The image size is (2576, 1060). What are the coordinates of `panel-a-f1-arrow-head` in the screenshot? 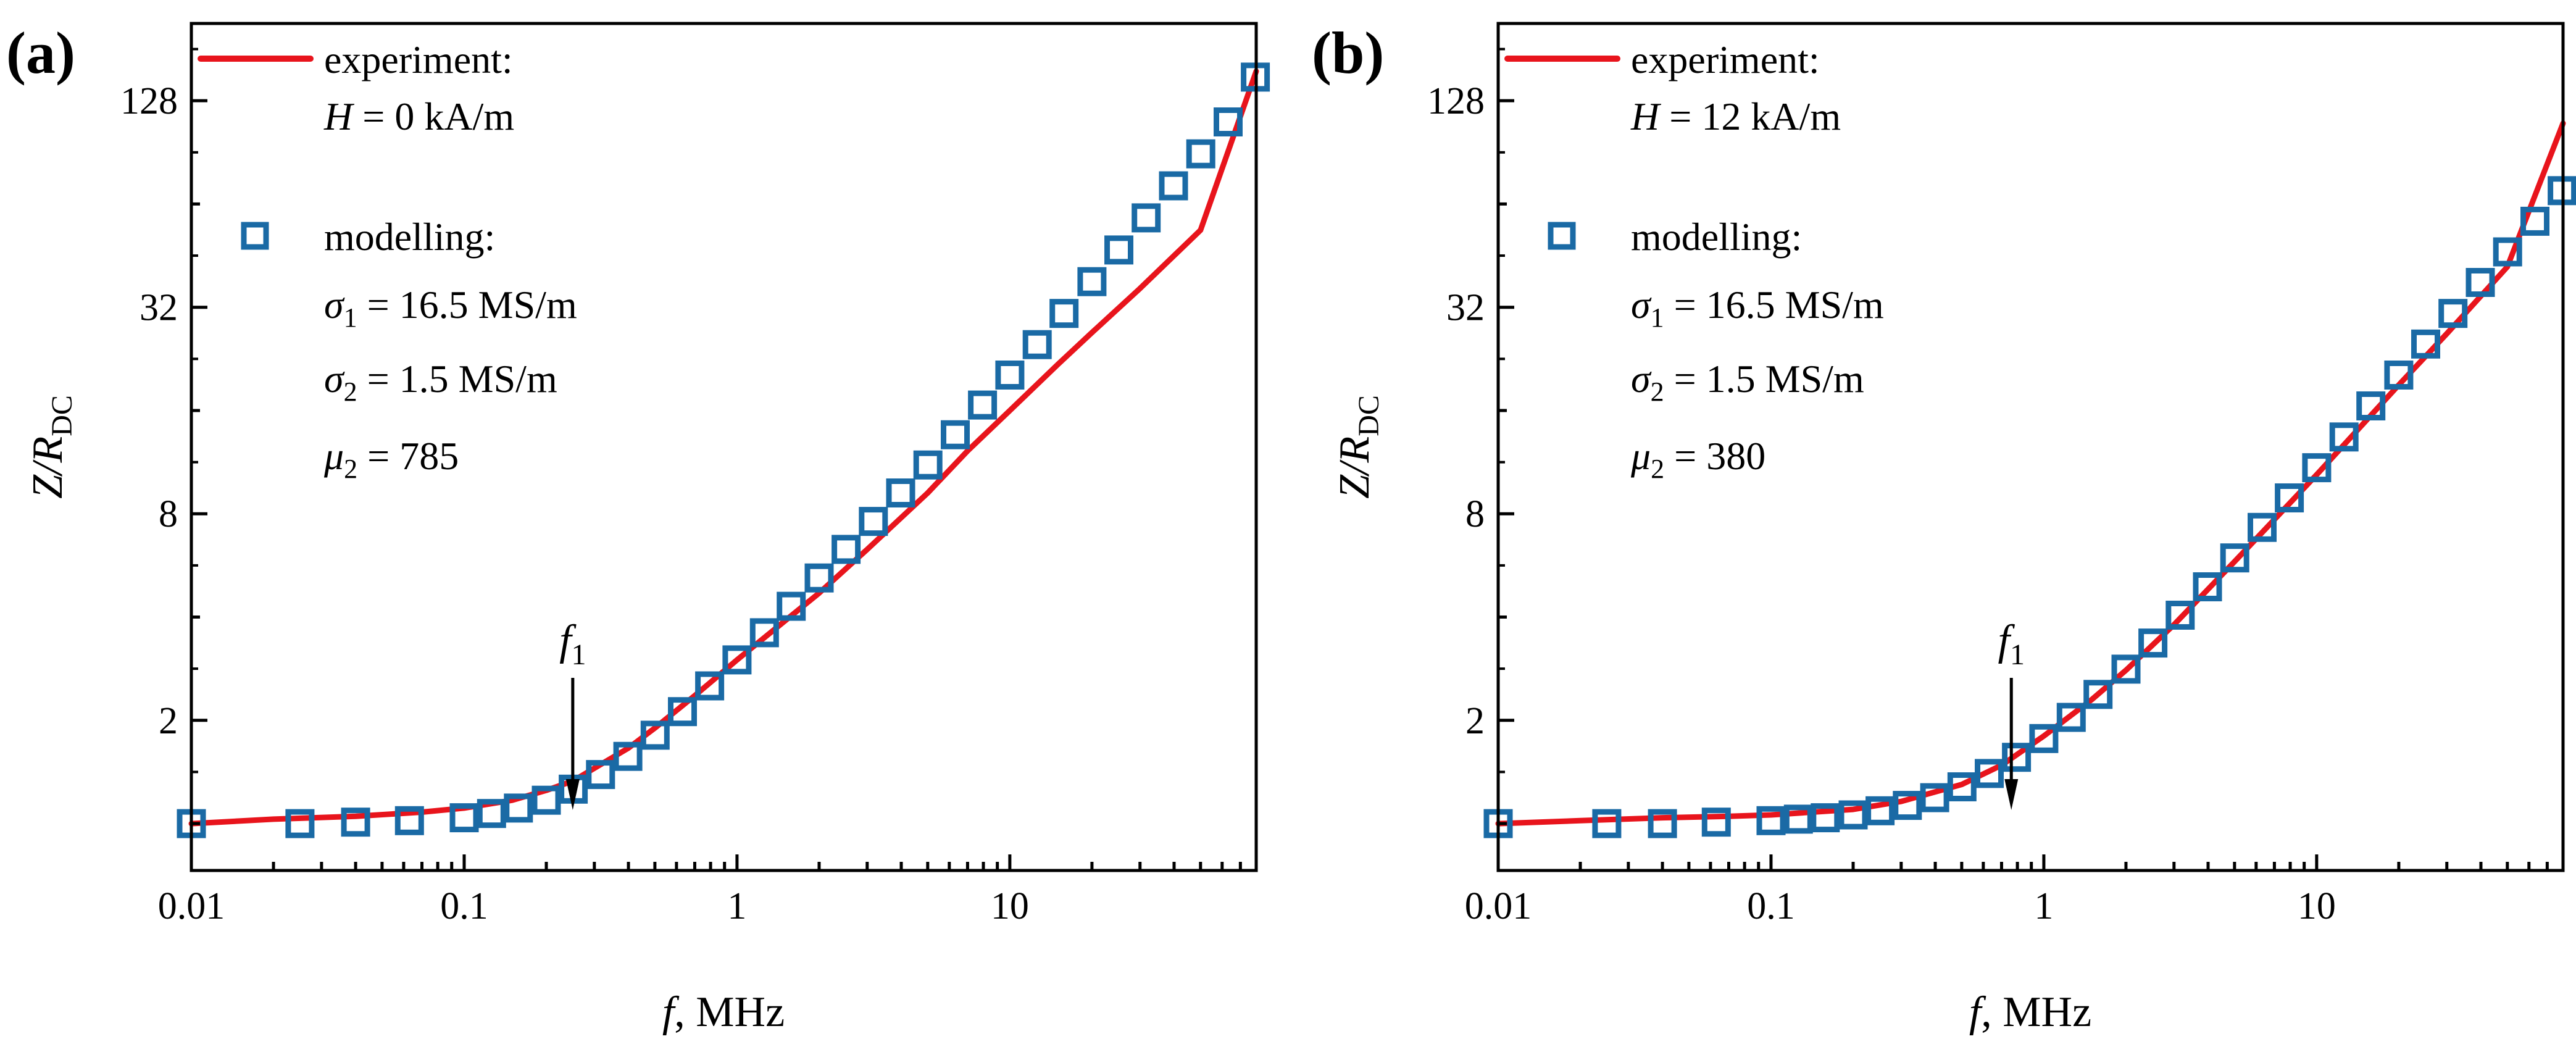 It's located at (572, 794).